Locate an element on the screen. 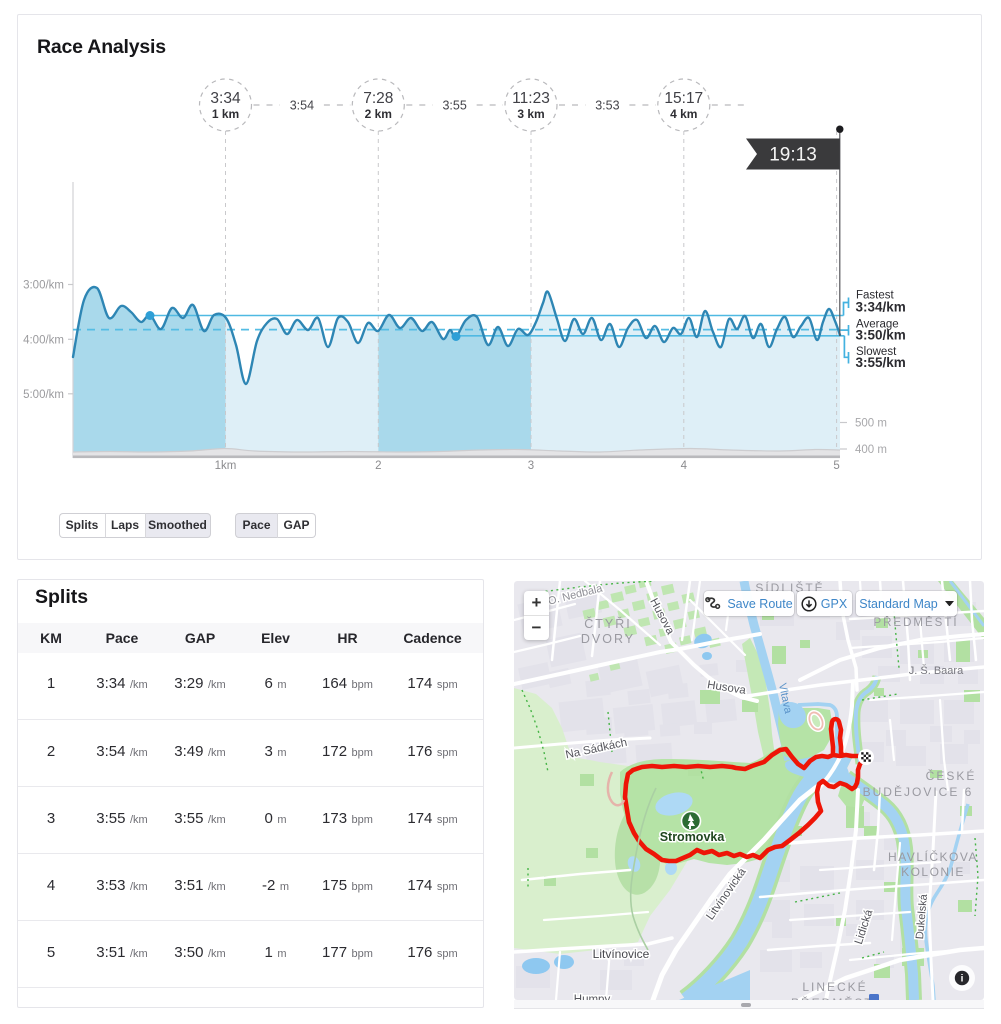 Image resolution: width=1001 pixels, height=1024 pixels. svg-text: 11:23 is located at coordinates (531, 98).